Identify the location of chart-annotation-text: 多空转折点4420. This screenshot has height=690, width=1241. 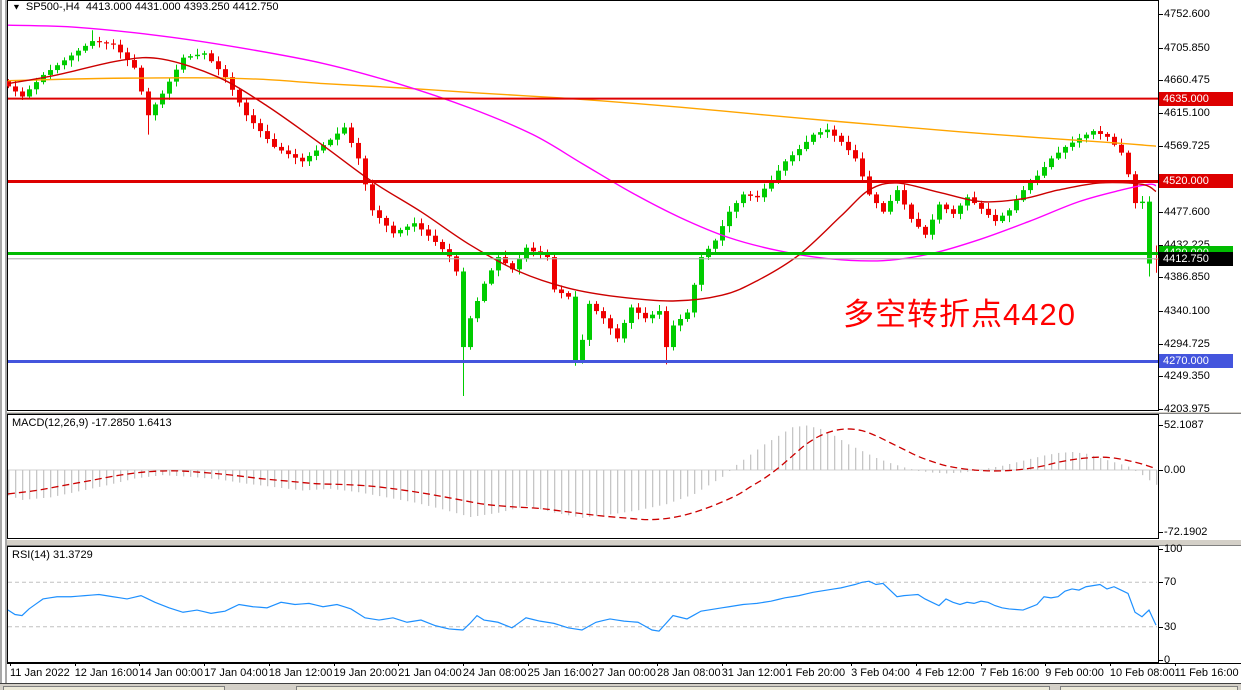
(959, 314).